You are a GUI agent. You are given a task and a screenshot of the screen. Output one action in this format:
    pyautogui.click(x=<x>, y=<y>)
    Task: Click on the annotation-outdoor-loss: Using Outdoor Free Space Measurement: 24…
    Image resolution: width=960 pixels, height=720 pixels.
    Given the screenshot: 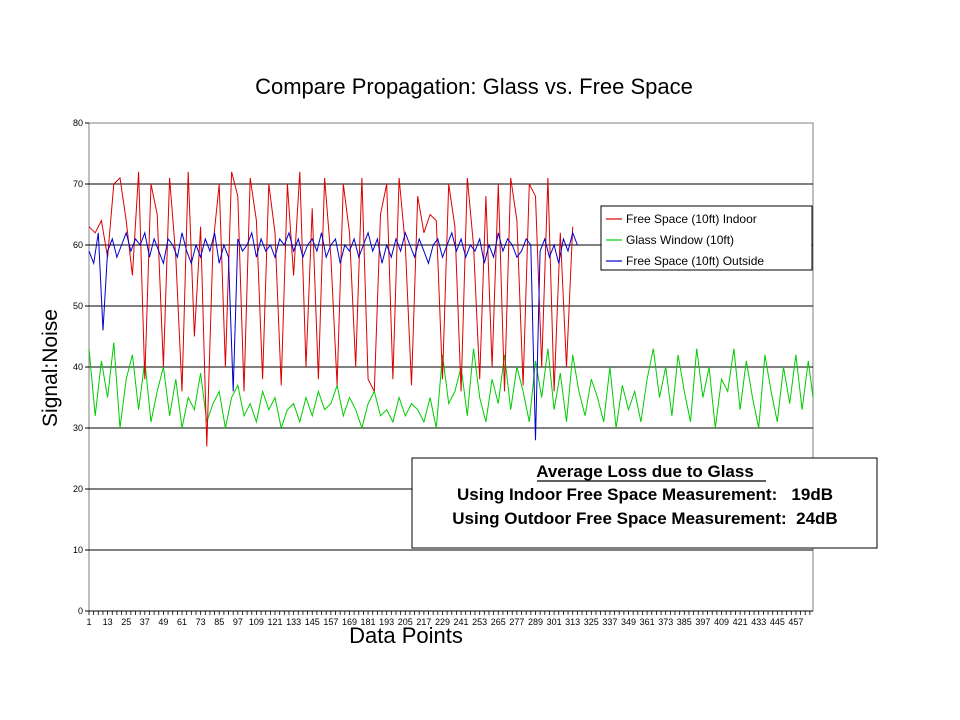 What is the action you would take?
    pyautogui.click(x=644, y=518)
    